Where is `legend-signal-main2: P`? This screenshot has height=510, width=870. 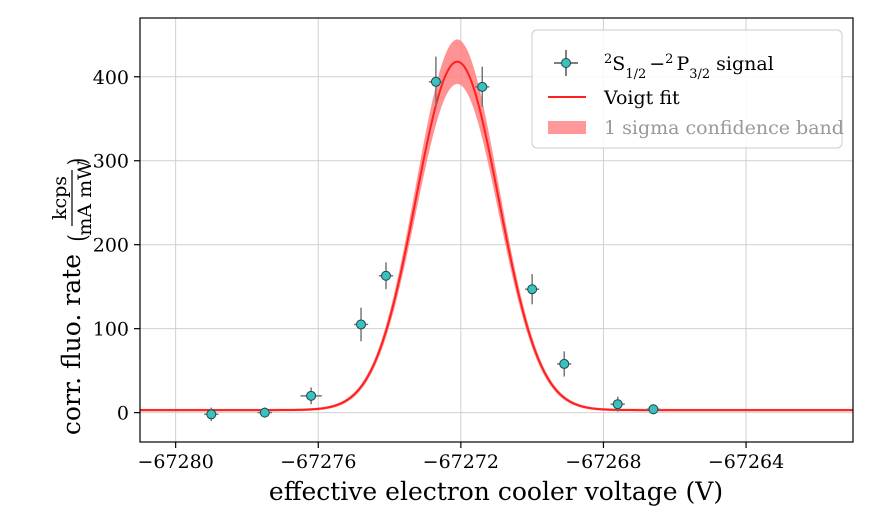
legend-signal-main2: P is located at coordinates (682, 64).